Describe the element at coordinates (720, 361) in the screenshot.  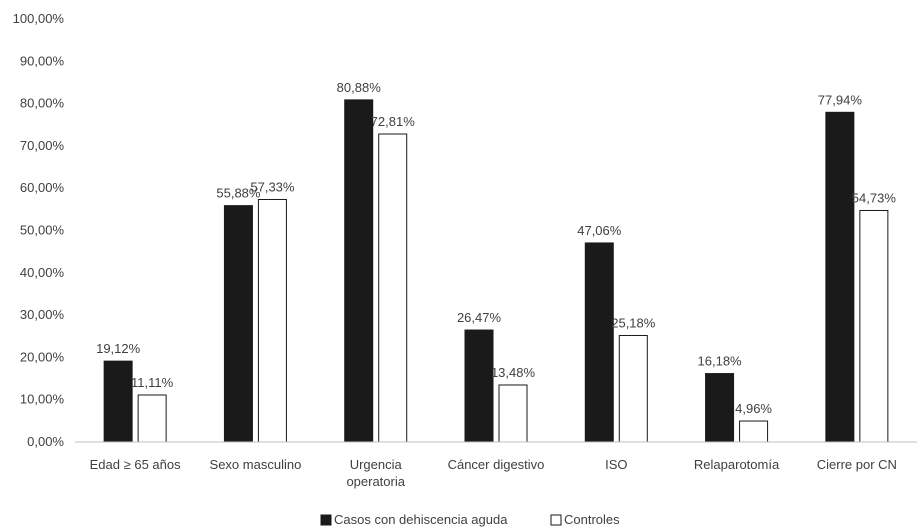
I see `data-label: 16,18%` at that location.